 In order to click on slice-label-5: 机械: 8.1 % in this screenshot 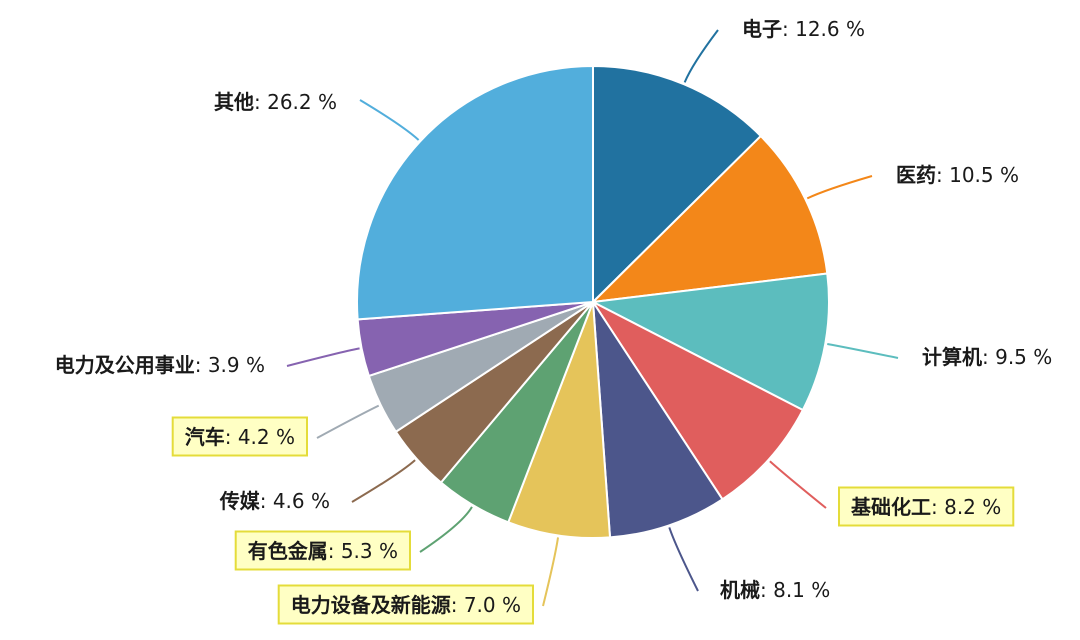, I will do `click(775, 590)`.